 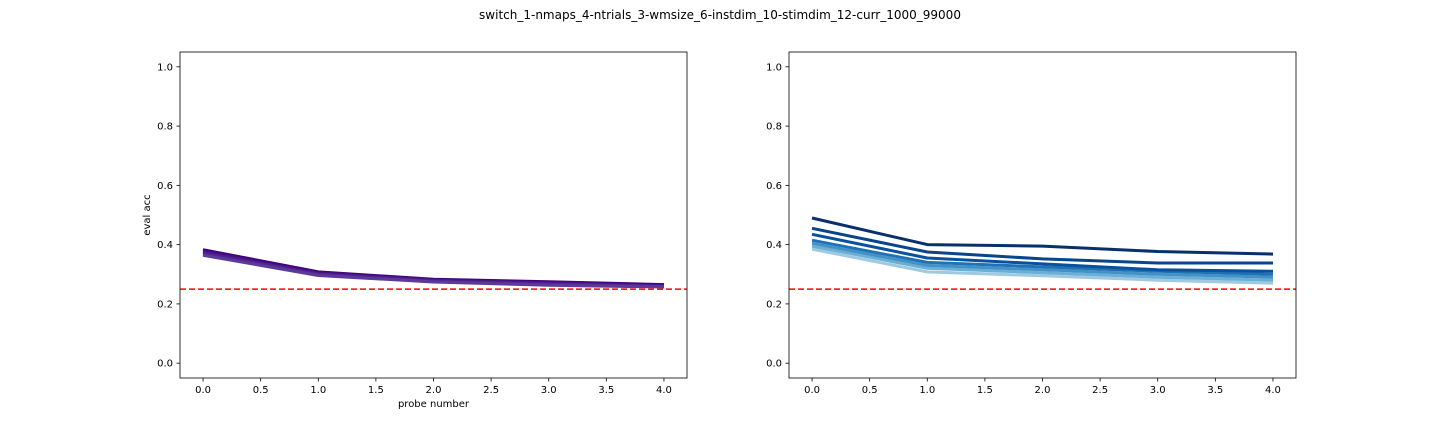 I want to click on x-axis-label: probe number, so click(x=434, y=404).